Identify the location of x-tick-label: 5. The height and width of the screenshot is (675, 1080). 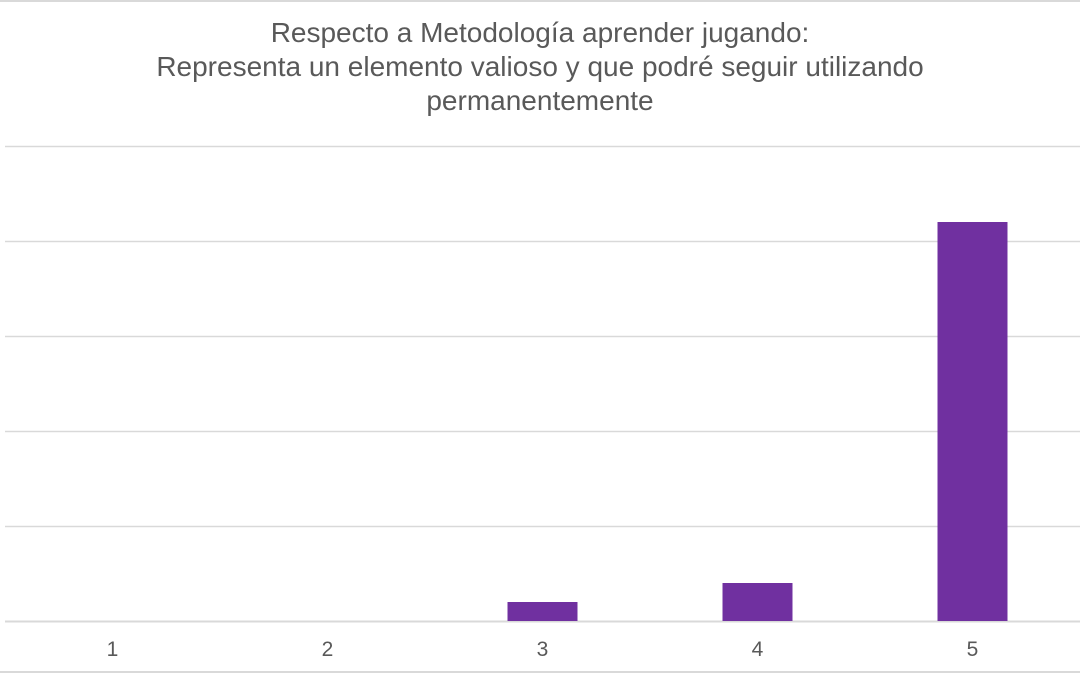
(973, 649).